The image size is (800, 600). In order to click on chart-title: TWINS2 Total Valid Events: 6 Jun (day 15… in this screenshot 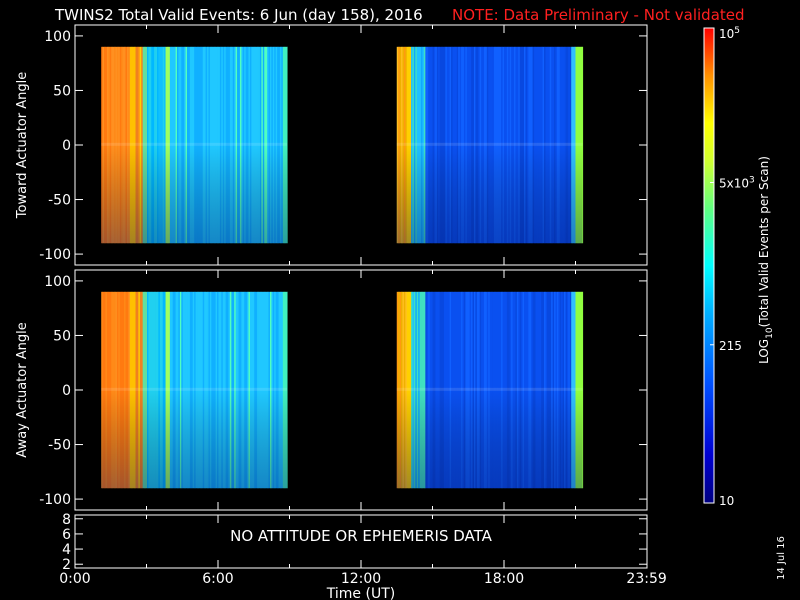, I will do `click(239, 15)`.